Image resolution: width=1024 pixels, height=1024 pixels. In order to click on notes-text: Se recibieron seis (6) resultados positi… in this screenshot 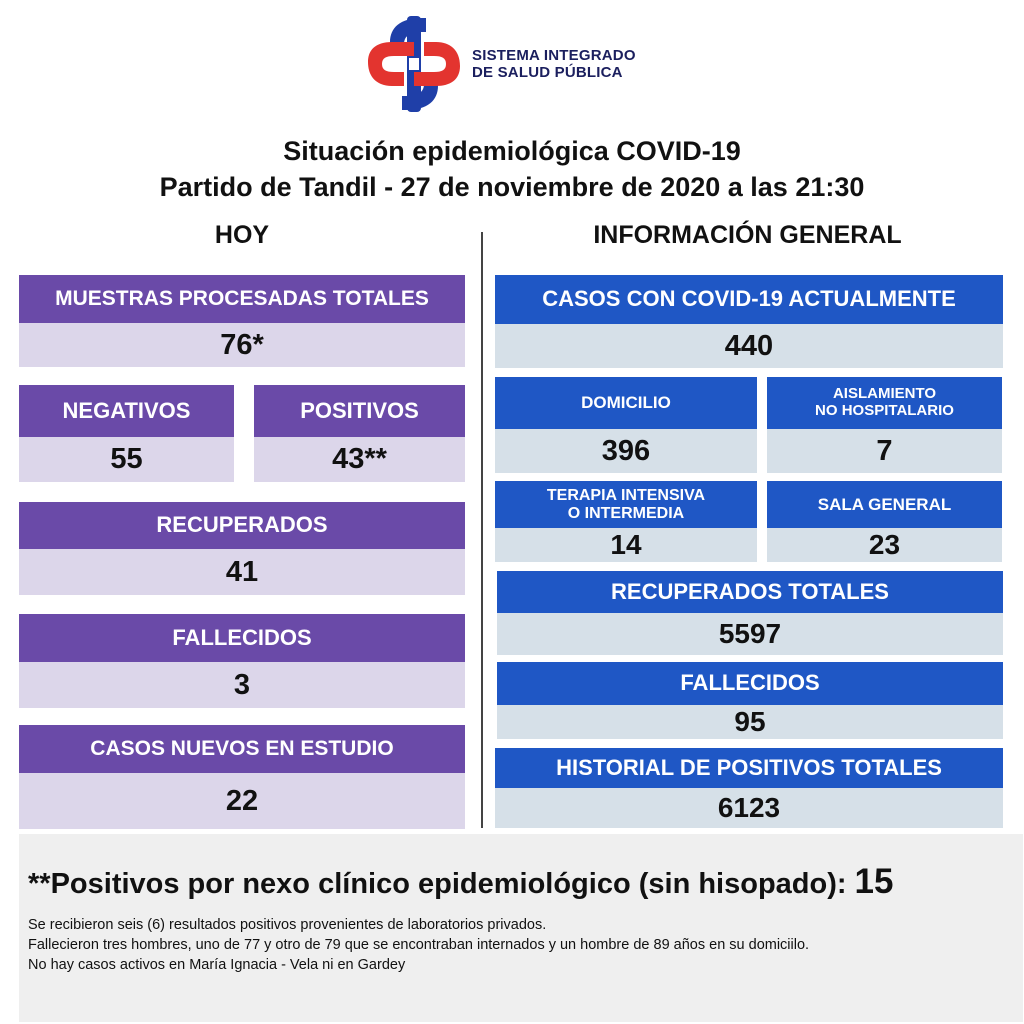, I will do `click(418, 945)`.